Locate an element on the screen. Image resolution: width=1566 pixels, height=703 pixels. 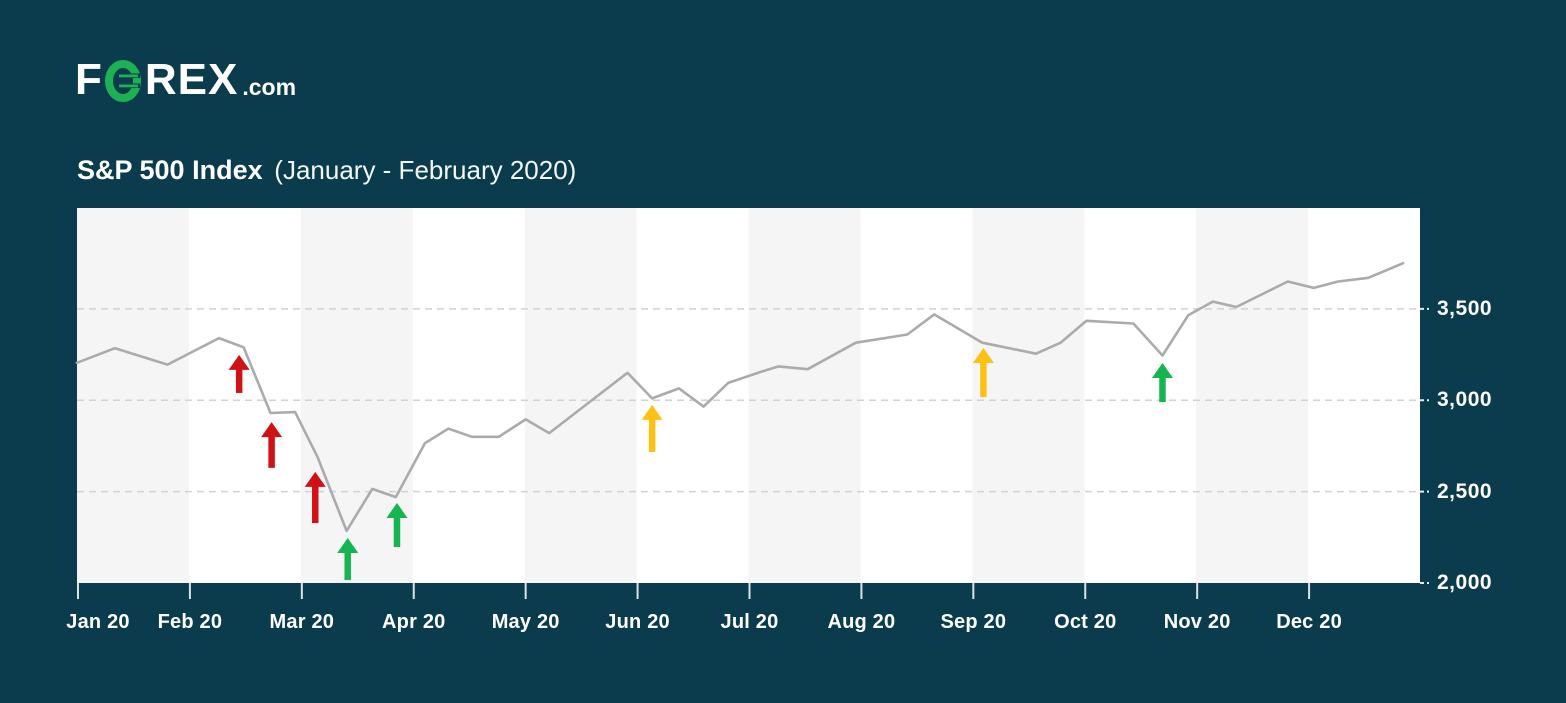
x-axis-label: Feb 20 is located at coordinates (190, 622).